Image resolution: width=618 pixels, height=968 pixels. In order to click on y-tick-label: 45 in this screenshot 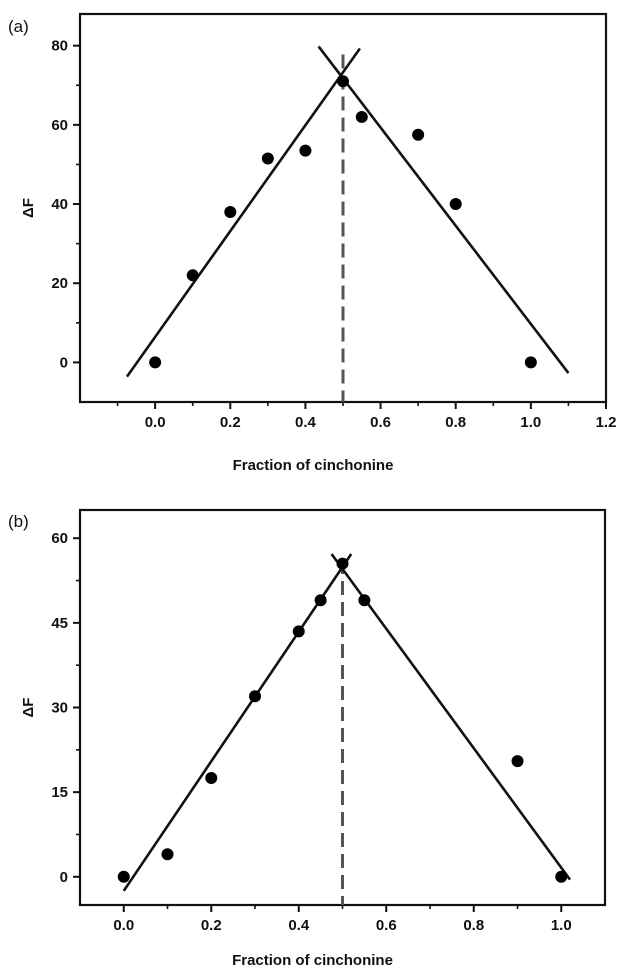, I will do `click(59, 623)`.